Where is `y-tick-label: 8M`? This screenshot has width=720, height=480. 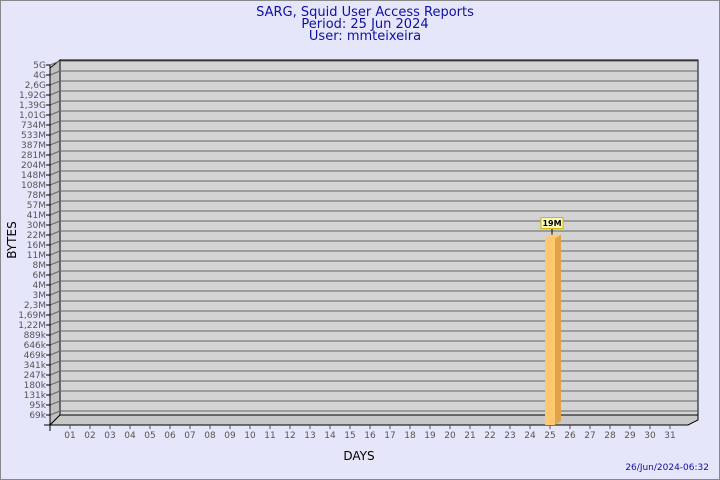 y-tick-label: 8M is located at coordinates (40, 266).